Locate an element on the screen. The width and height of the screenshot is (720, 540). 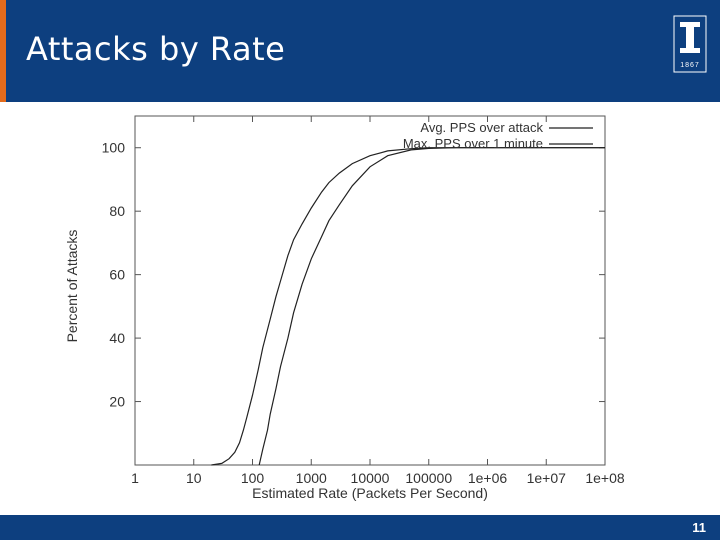
header-accent-bar is located at coordinates (3, 51).